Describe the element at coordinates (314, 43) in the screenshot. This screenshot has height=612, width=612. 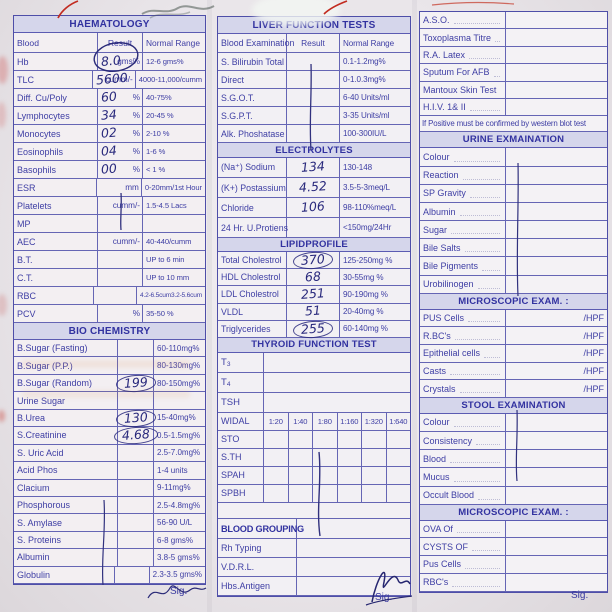
I see `liver-header-row: Blood Examination Result Normal Range` at that location.